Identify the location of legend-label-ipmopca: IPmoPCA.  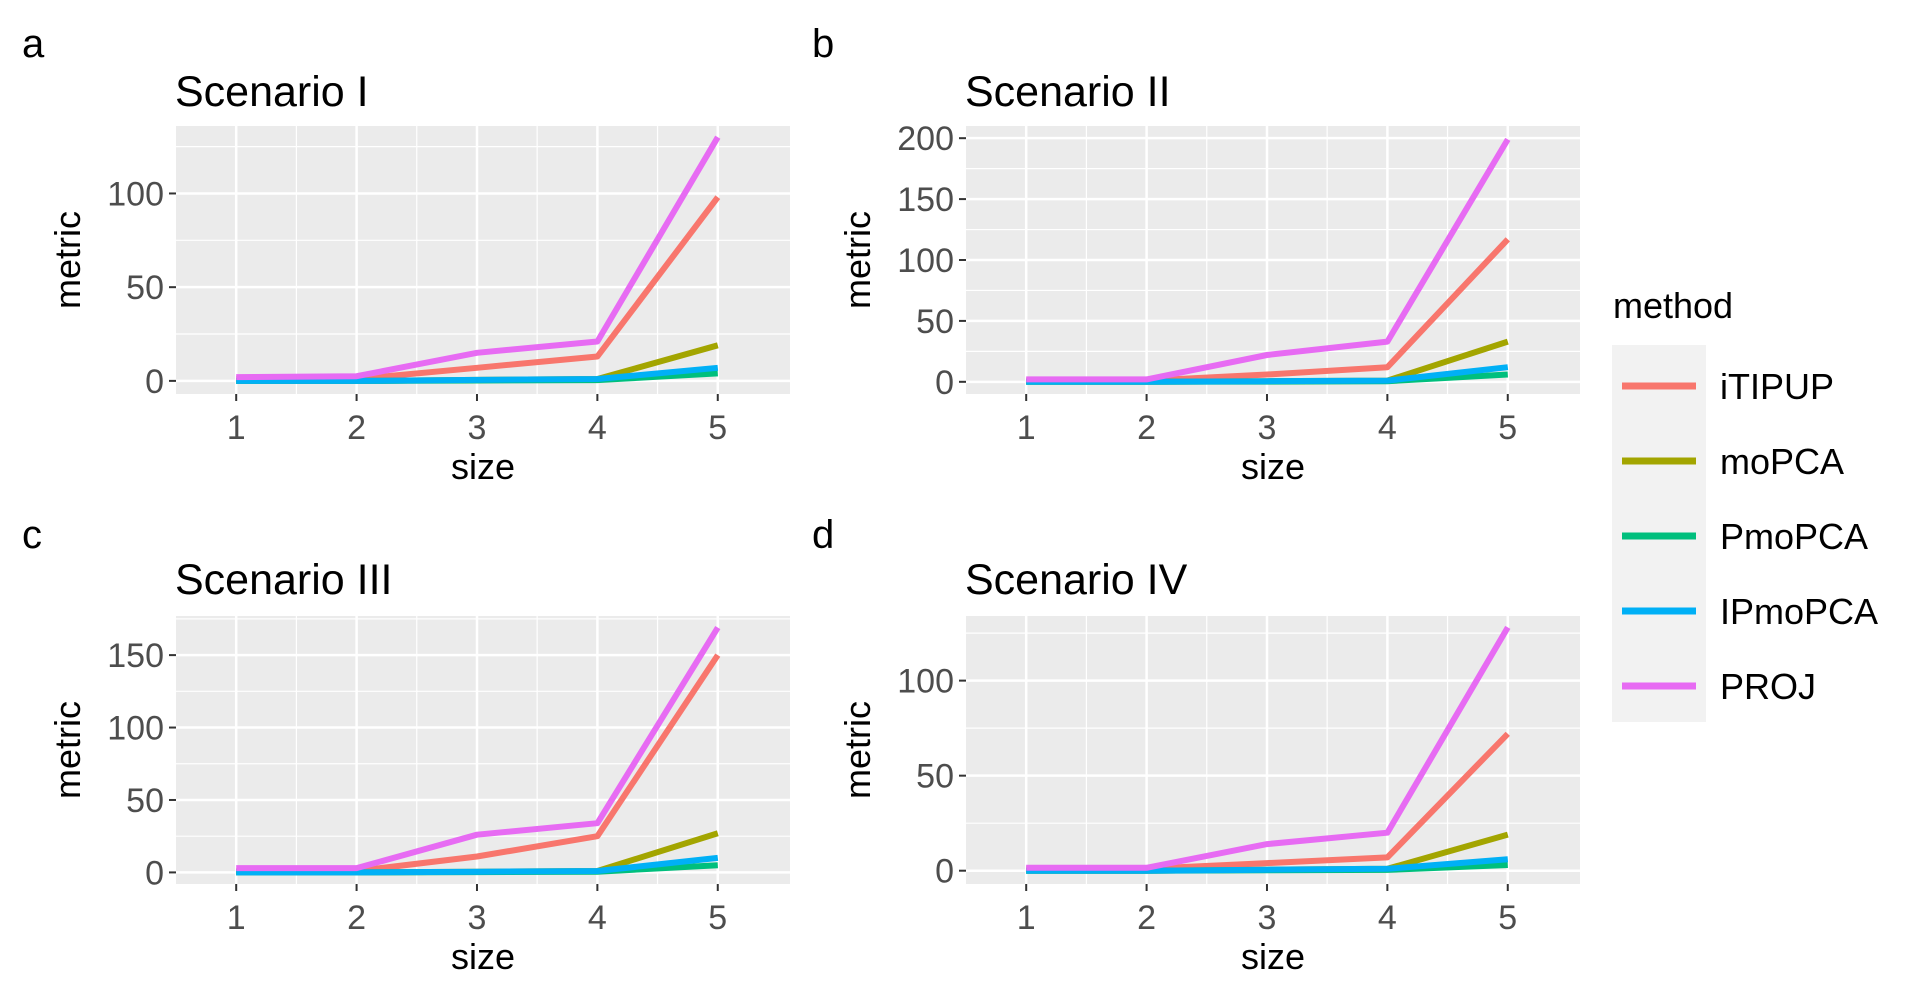
(1799, 611).